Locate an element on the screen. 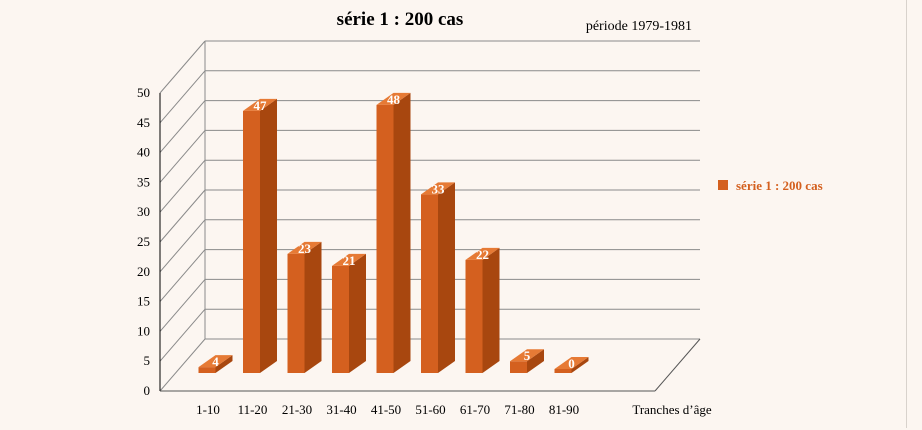 The height and width of the screenshot is (430, 922). data-label: 23 is located at coordinates (305, 248).